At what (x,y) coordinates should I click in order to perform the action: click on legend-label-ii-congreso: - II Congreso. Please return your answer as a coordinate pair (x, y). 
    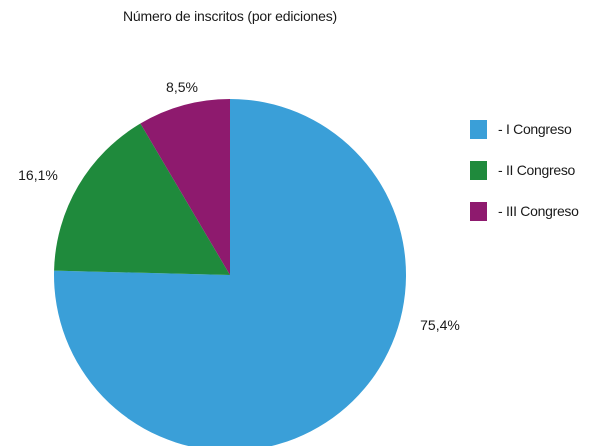
    Looking at the image, I should click on (537, 170).